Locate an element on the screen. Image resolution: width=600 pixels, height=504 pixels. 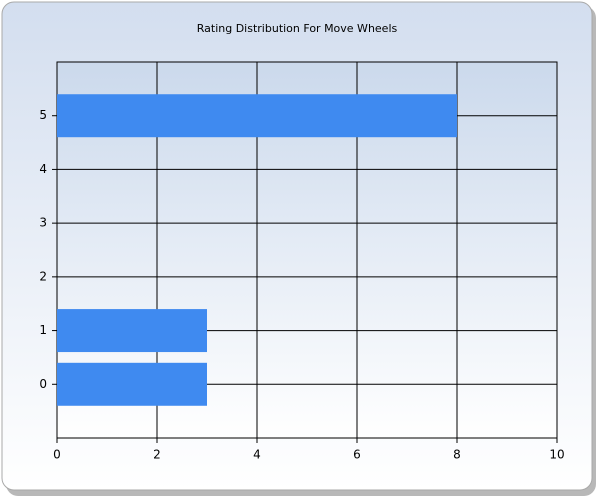
chart-title: Rating Distribution For Move Wheels is located at coordinates (297, 28).